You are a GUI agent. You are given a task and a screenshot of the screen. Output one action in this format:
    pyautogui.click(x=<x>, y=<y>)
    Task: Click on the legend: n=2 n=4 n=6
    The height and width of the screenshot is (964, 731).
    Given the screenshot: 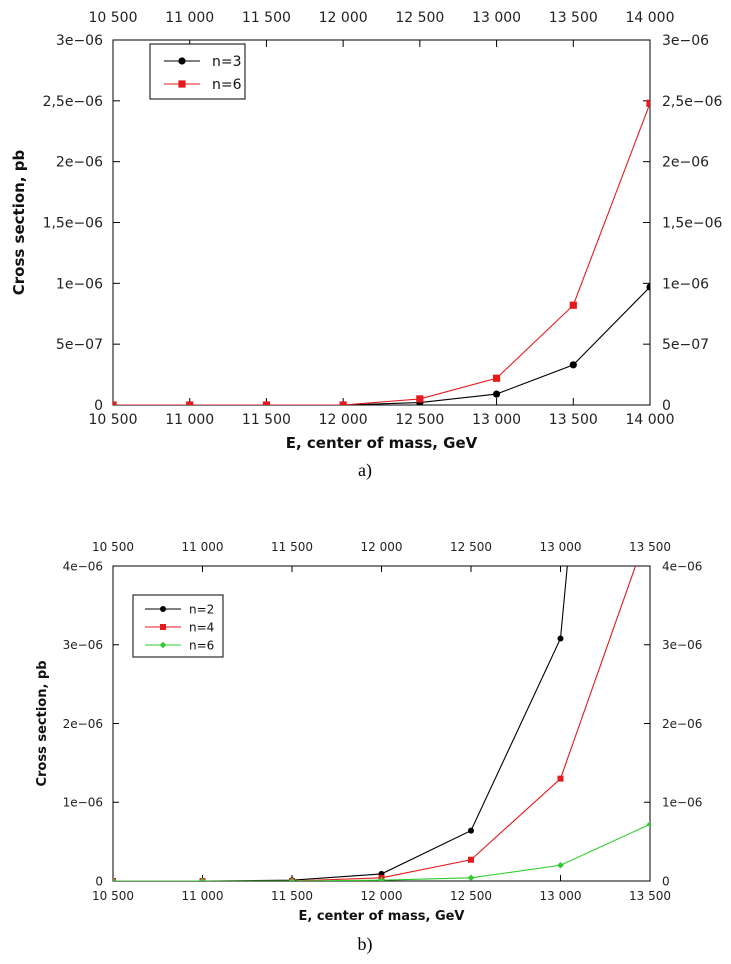 What is the action you would take?
    pyautogui.click(x=178, y=626)
    